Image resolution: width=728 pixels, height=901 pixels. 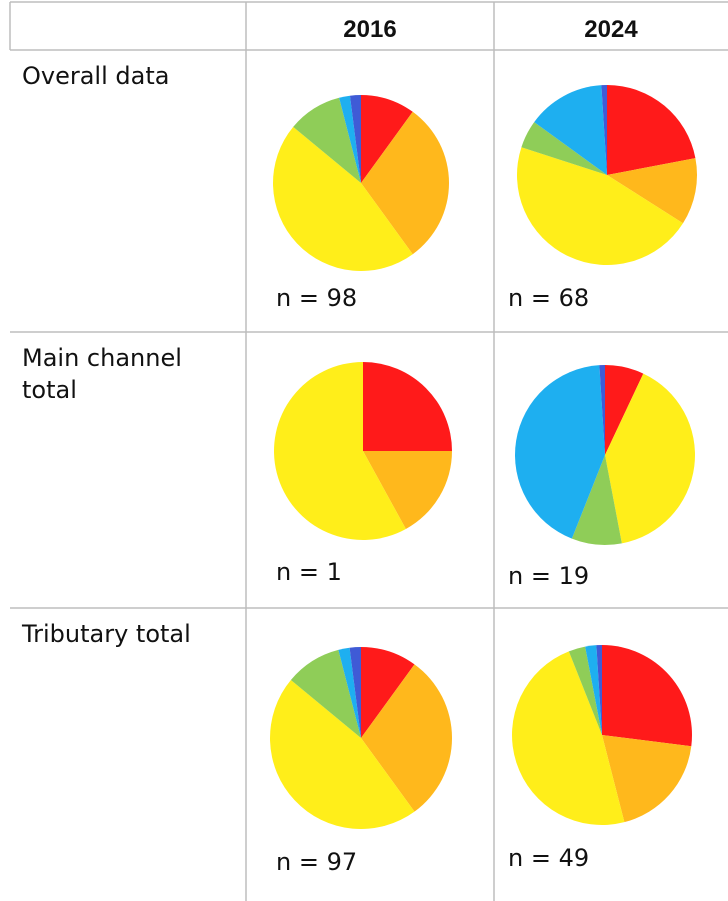 I want to click on n-label: n = 97, so click(x=317, y=862).